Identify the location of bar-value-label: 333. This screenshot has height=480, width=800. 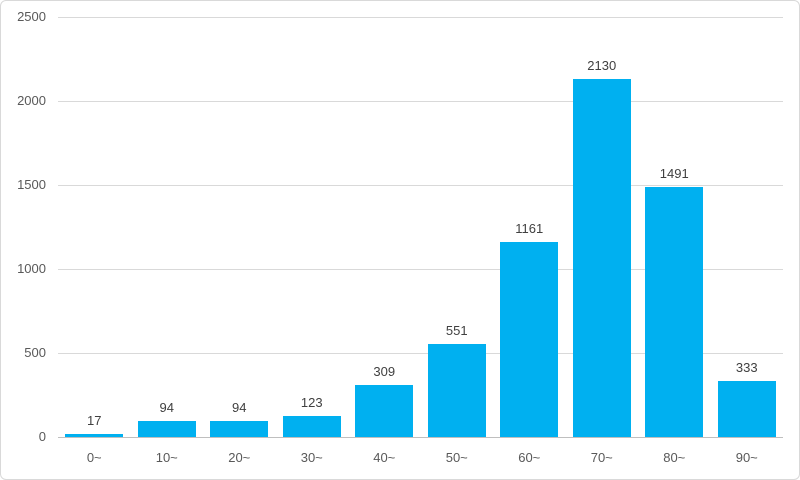
(746, 368).